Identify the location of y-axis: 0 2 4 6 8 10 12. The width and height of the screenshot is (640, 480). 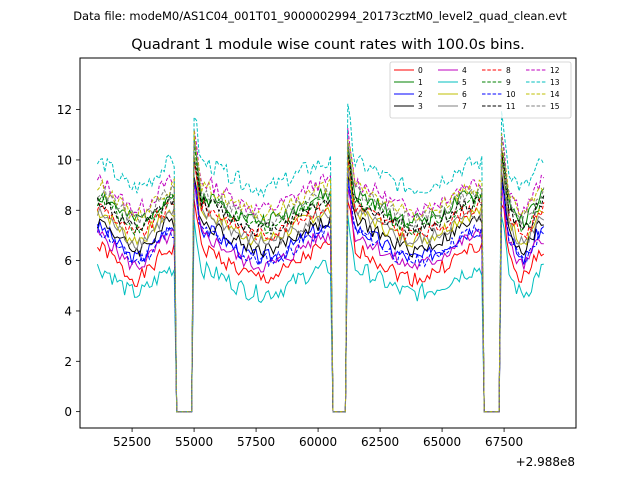
(68, 261).